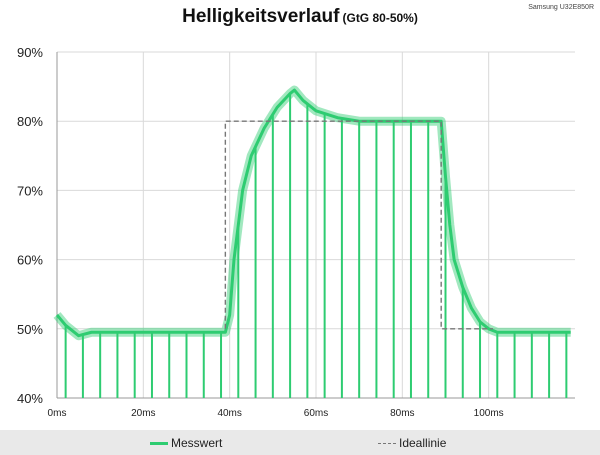 This screenshot has height=455, width=600. What do you see at coordinates (57, 413) in the screenshot?
I see `x-tick-label: 0ms` at bounding box center [57, 413].